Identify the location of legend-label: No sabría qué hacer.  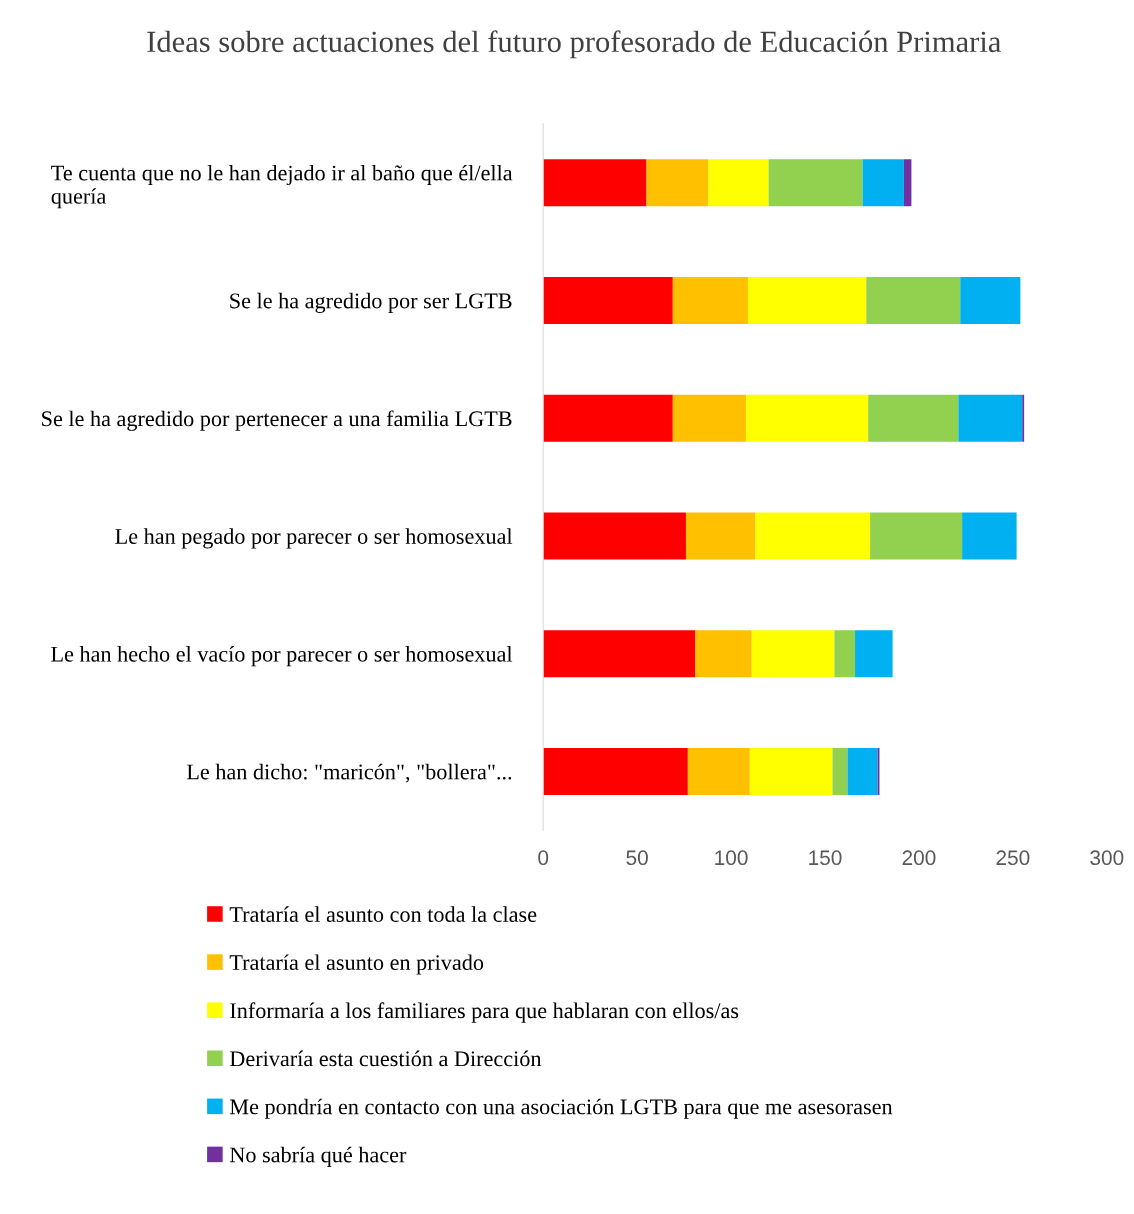
(318, 1156).